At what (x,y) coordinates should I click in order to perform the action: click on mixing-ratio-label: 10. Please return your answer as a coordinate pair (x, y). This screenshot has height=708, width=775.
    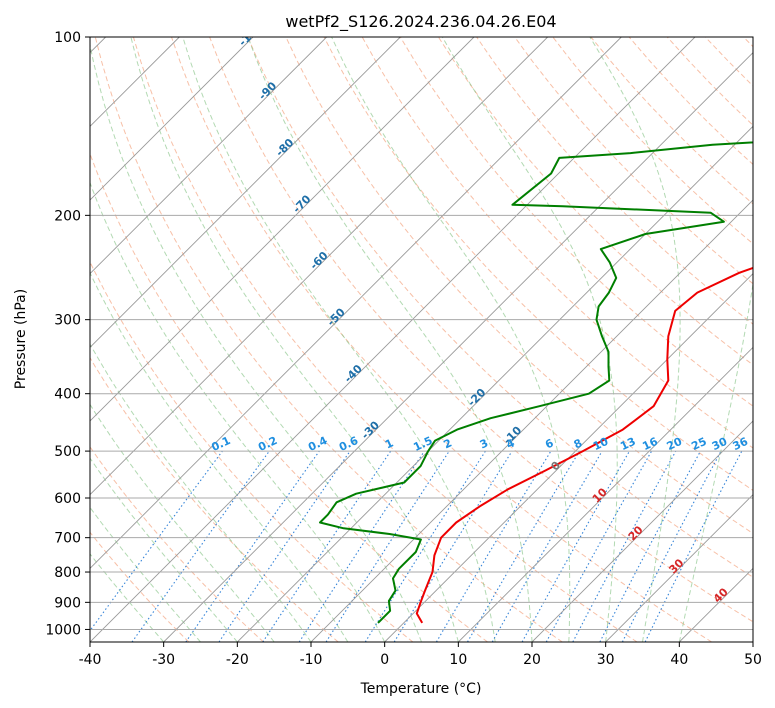
    Looking at the image, I should click on (601, 444).